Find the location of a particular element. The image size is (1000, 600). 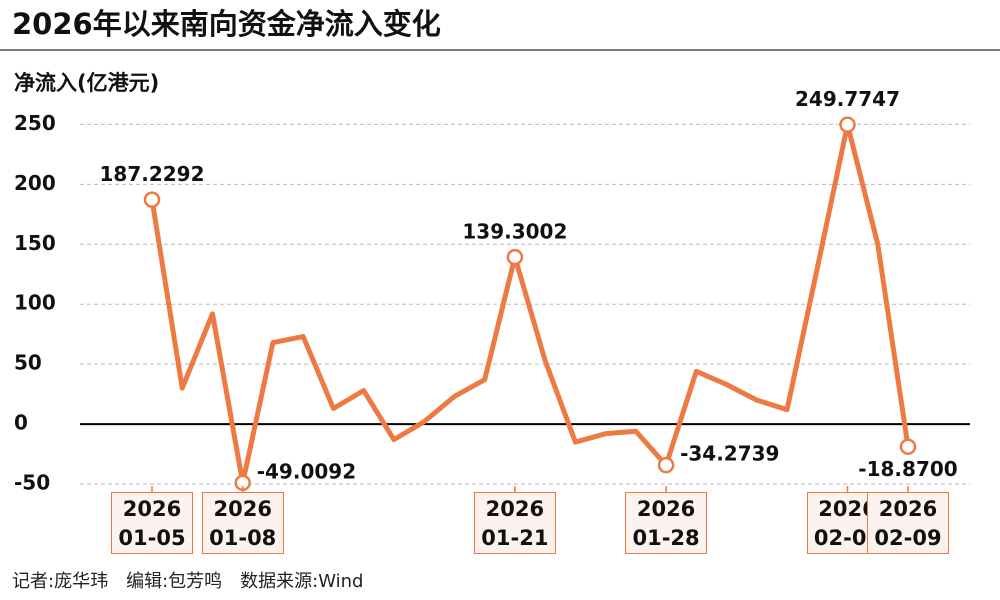

y-tick-label: 100 is located at coordinates (35, 303).